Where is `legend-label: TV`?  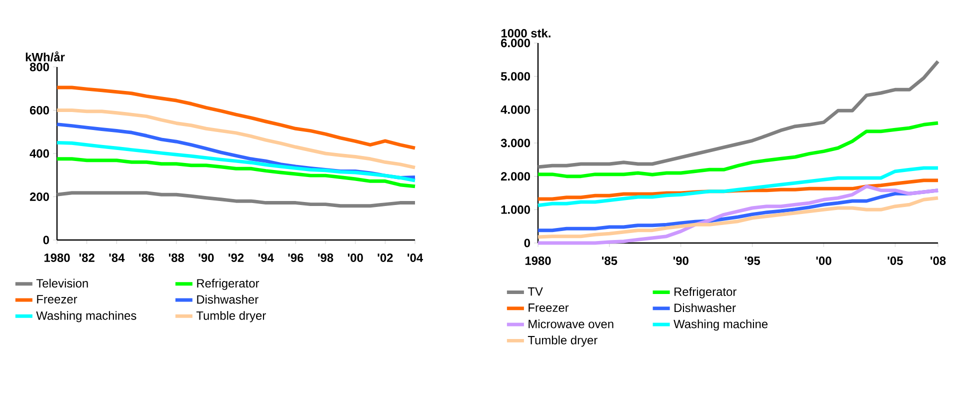
legend-label: TV is located at coordinates (535, 291).